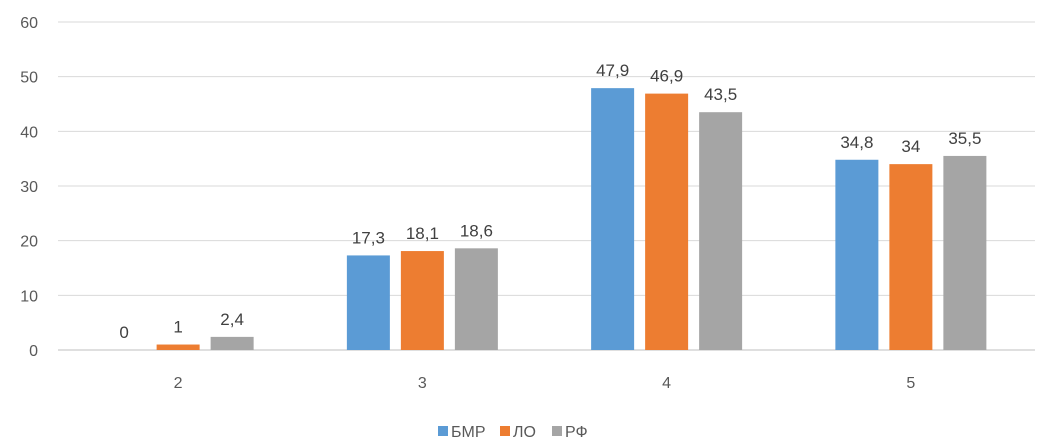 The height and width of the screenshot is (445, 1040). Describe the element at coordinates (29, 78) in the screenshot. I see `y-tick-label: 50` at that location.